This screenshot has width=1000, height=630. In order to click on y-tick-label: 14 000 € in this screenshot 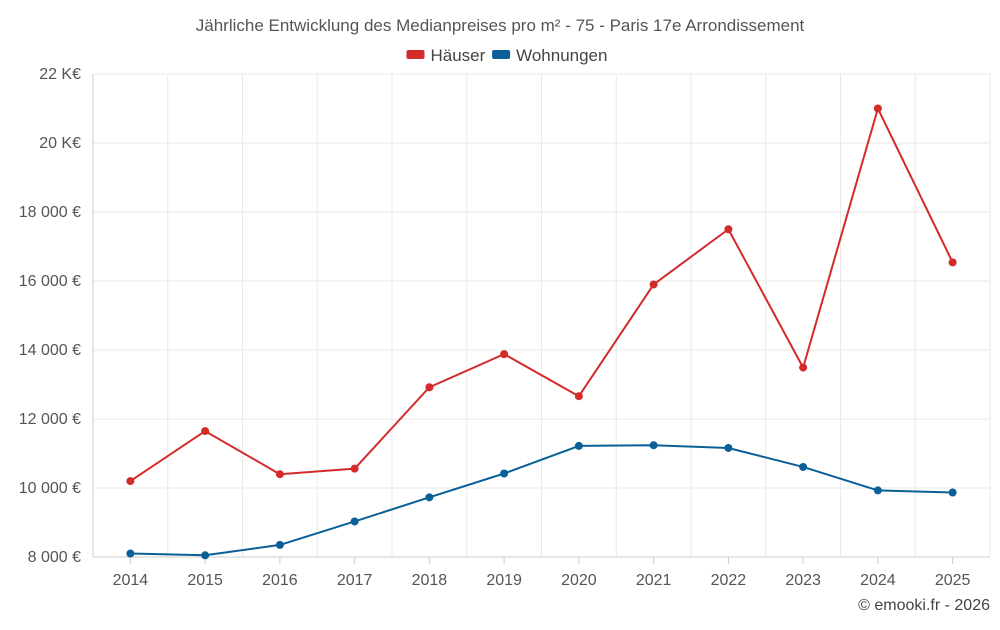, I will do `click(50, 350)`.